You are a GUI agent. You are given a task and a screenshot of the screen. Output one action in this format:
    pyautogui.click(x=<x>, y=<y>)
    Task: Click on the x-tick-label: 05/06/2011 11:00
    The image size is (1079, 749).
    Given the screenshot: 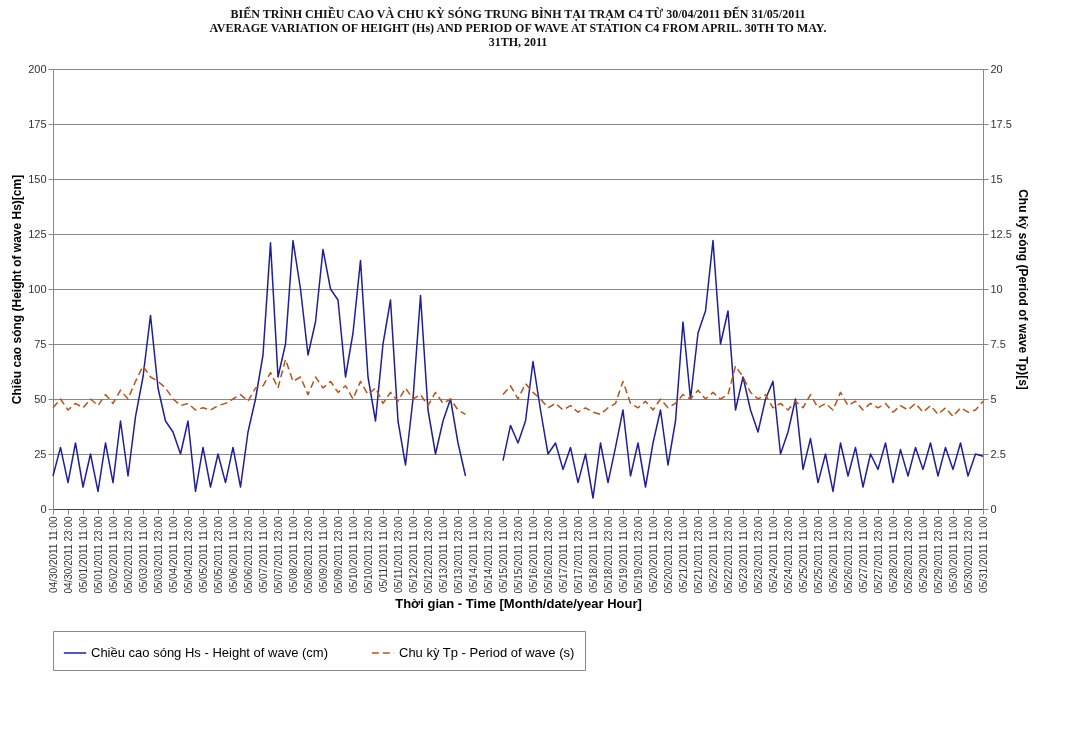 What is the action you would take?
    pyautogui.click(x=233, y=554)
    